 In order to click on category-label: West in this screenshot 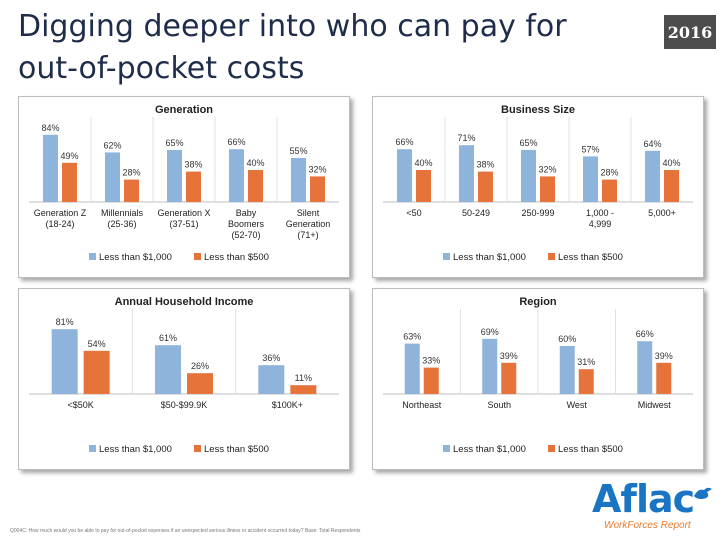, I will do `click(577, 405)`.